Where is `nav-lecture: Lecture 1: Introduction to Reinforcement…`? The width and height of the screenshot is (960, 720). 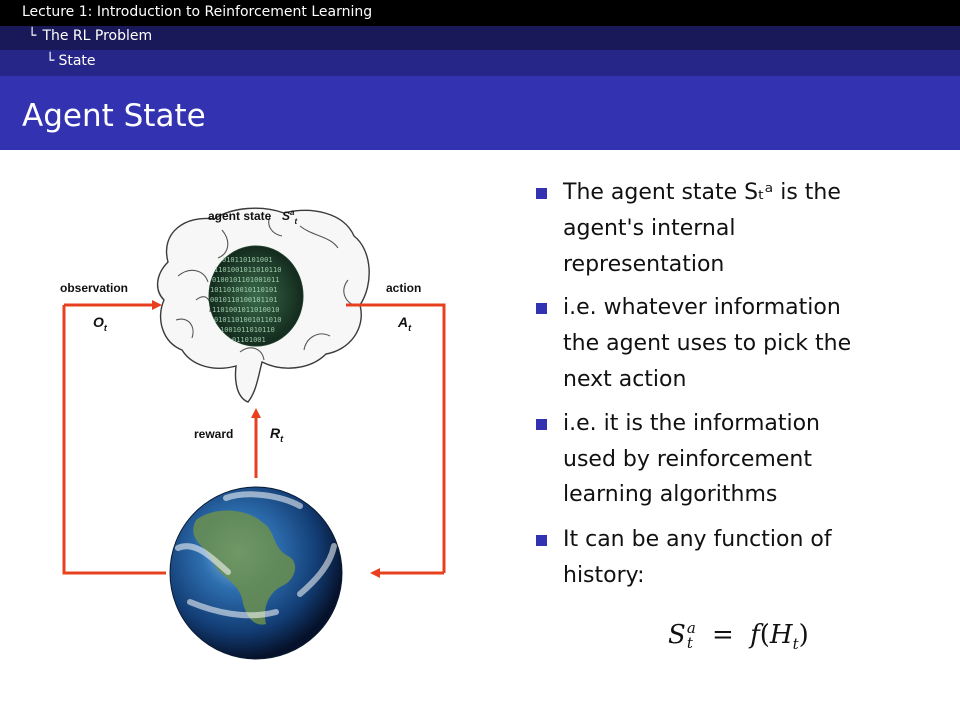 nav-lecture: Lecture 1: Introduction to Reinforcement… is located at coordinates (197, 12).